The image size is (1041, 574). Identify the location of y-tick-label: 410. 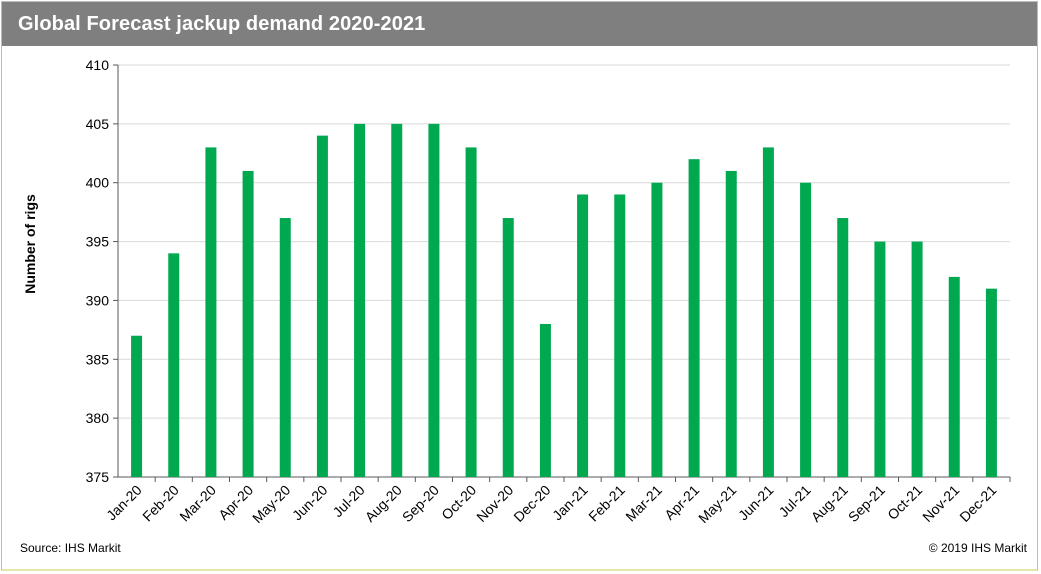
(98, 65).